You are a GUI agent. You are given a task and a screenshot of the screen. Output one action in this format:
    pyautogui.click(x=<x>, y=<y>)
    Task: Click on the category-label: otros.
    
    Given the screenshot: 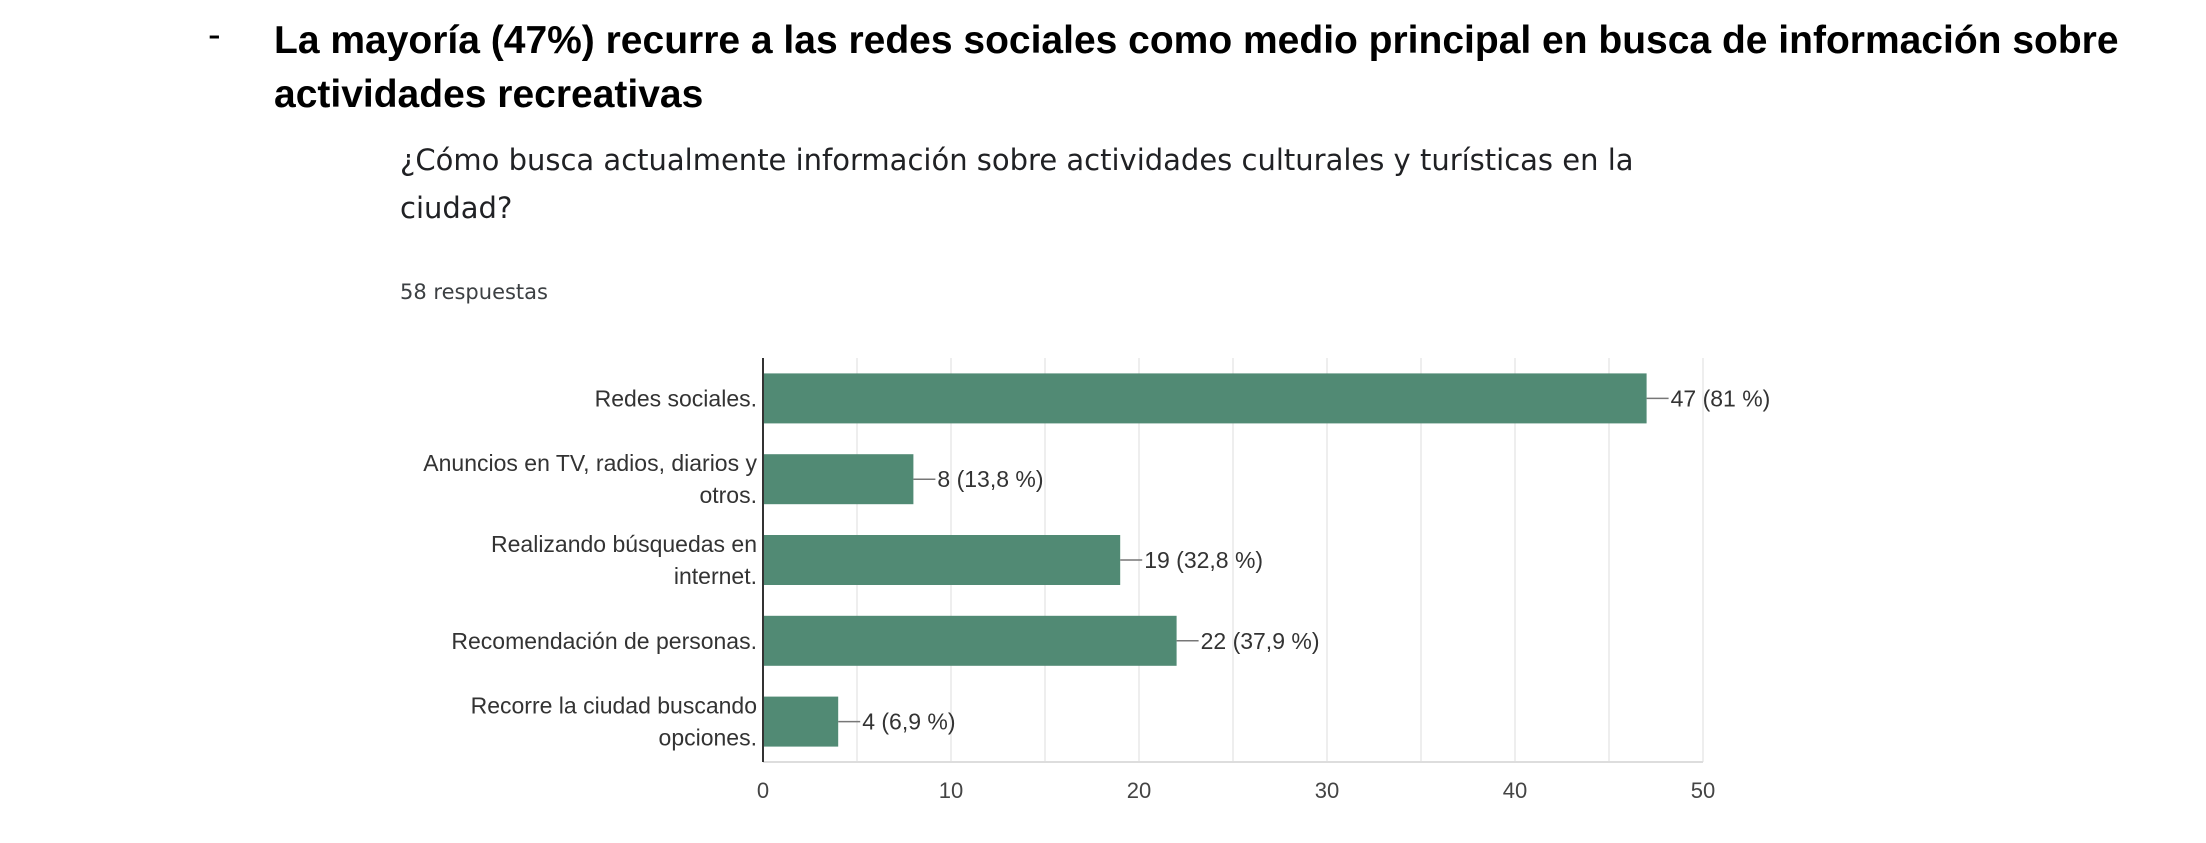 What is the action you would take?
    pyautogui.click(x=728, y=495)
    